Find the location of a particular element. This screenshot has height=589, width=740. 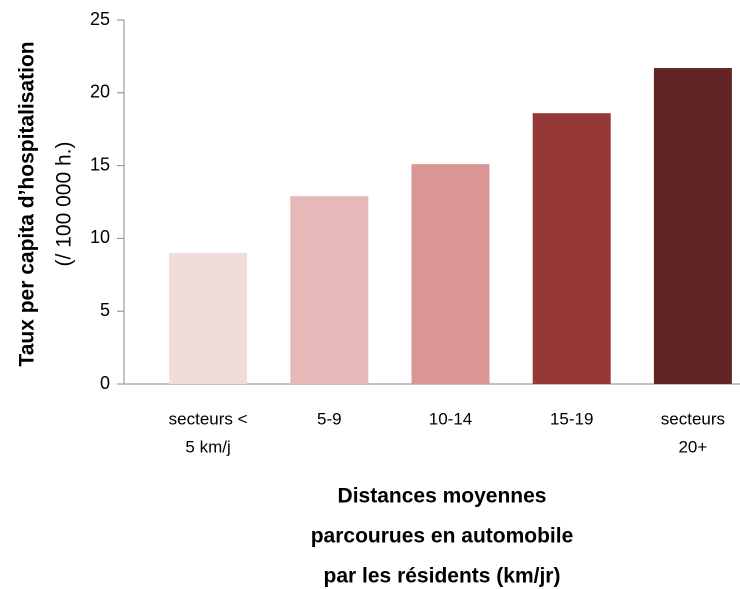

y-tick-label: 15 is located at coordinates (100, 164).